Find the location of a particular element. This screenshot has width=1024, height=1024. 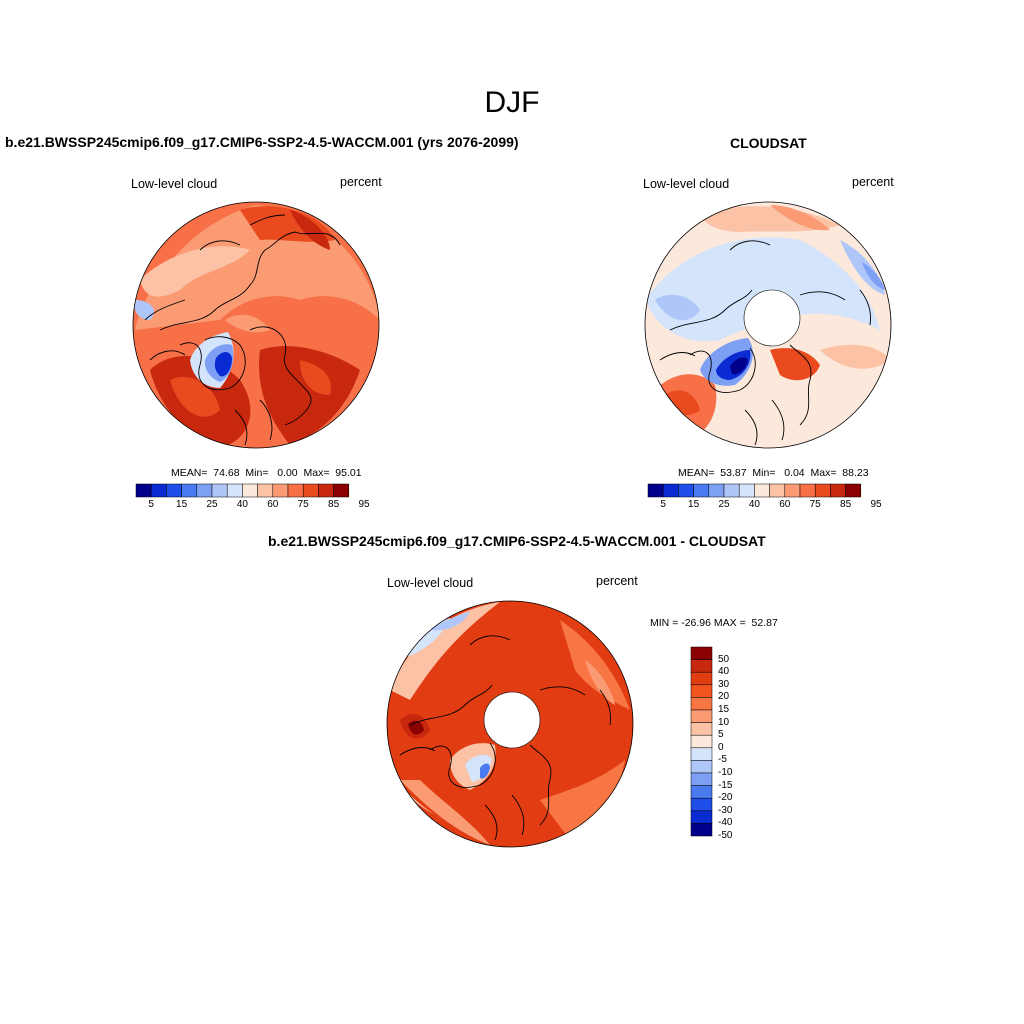

colorbar-tick-label: -40 is located at coordinates (725, 823).